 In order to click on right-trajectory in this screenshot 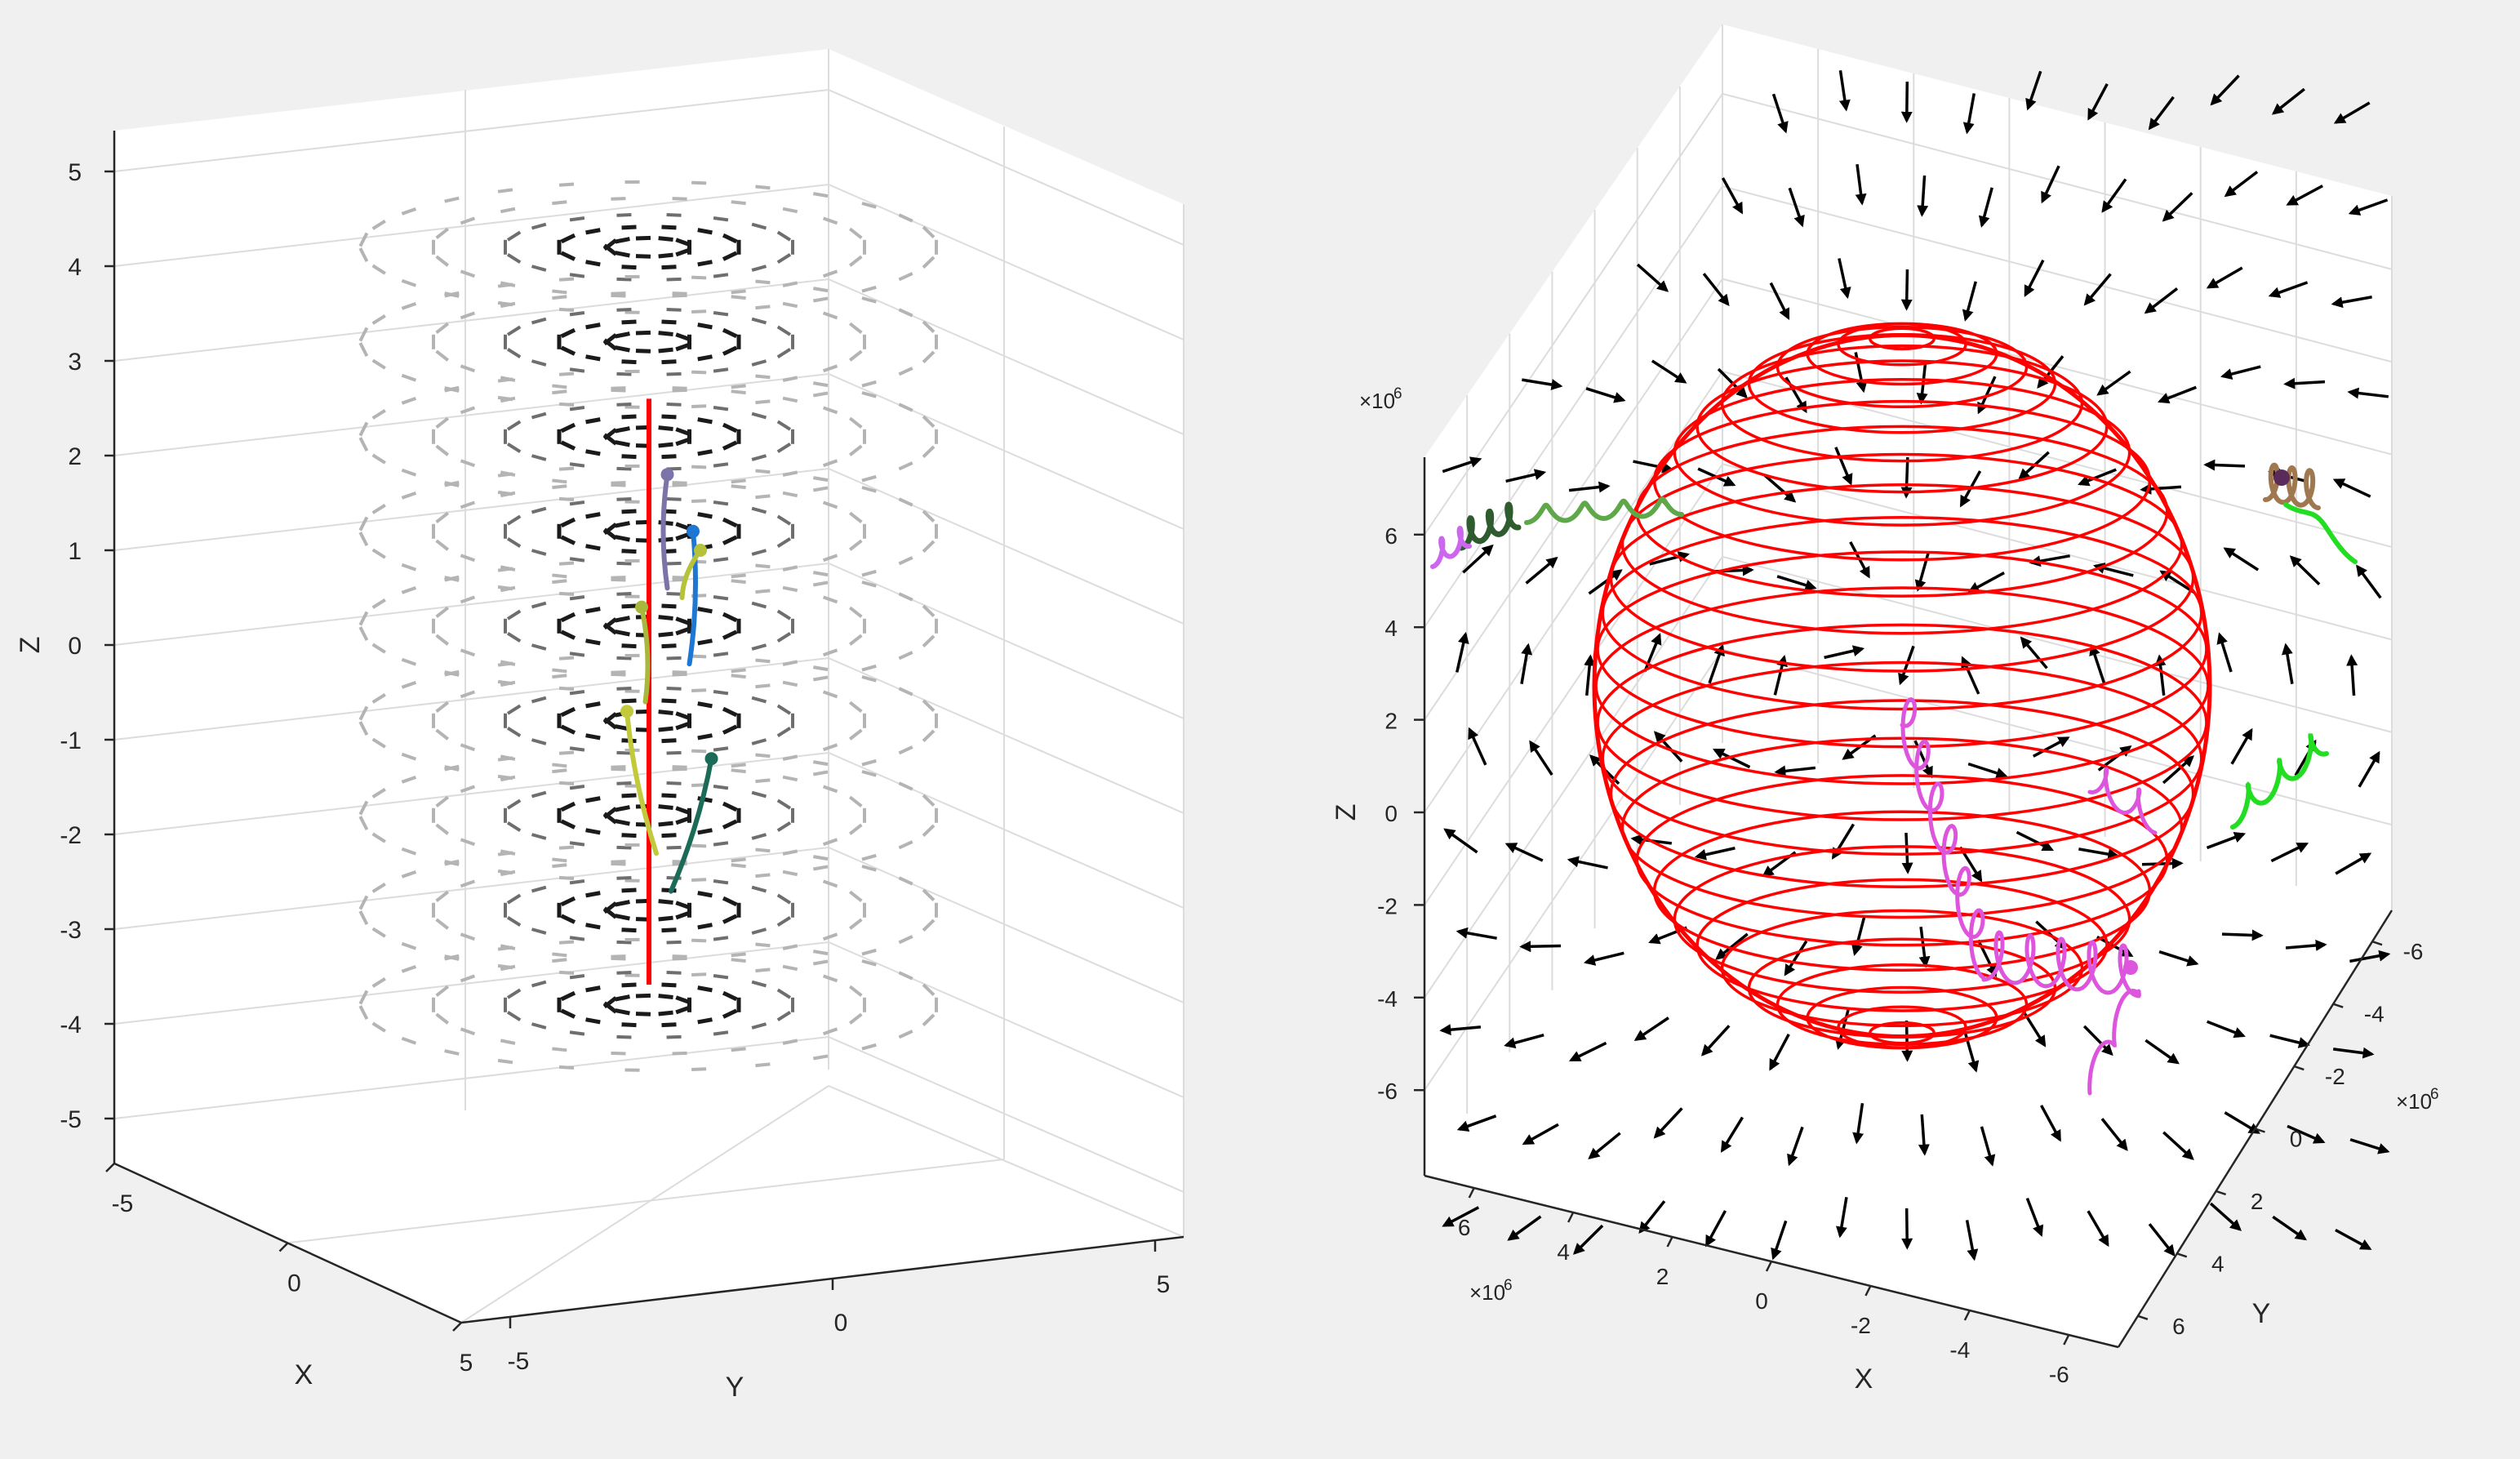, I will do `click(2292, 486)`.